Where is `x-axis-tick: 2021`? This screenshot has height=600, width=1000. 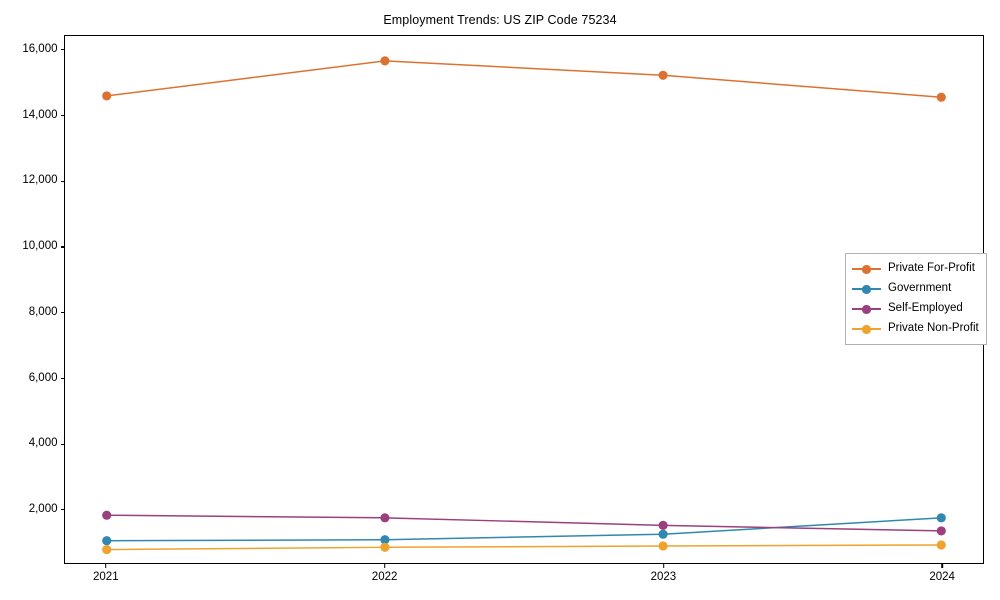 x-axis-tick: 2021 is located at coordinates (106, 573).